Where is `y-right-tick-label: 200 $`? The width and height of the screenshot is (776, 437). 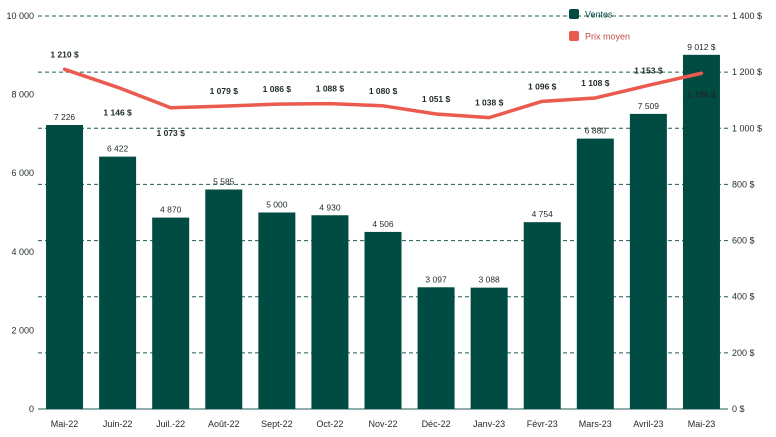
y-right-tick-label: 200 $ is located at coordinates (743, 353).